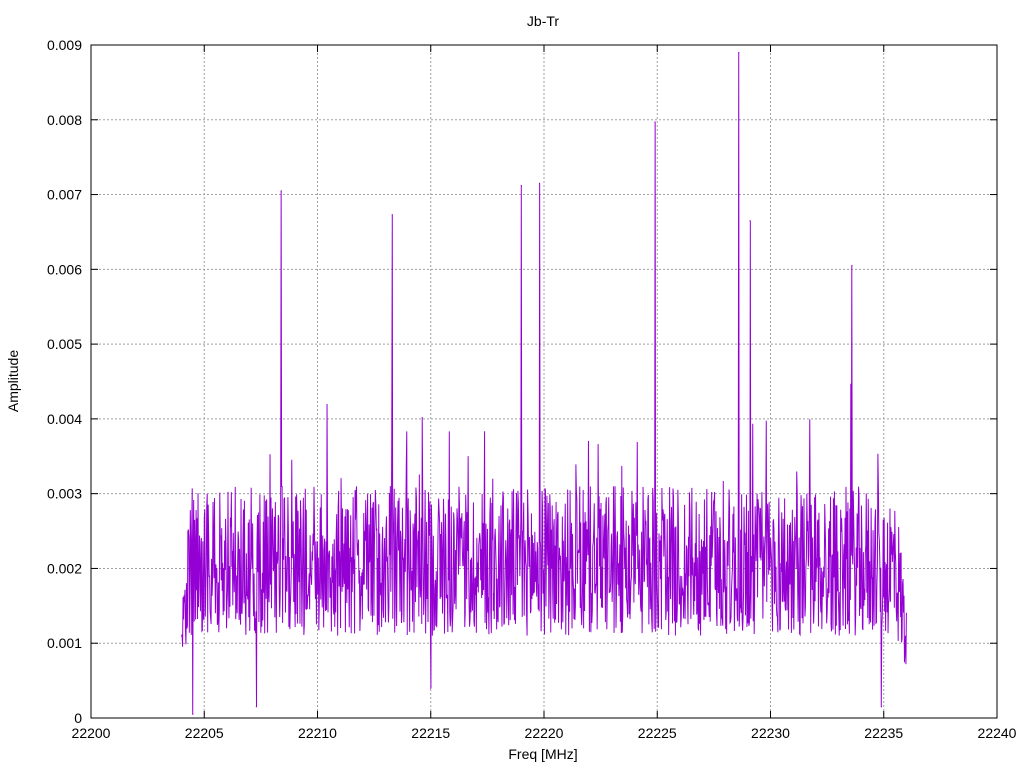 This screenshot has height=773, width=1024. What do you see at coordinates (78, 718) in the screenshot?
I see `y-tick-label: 0` at bounding box center [78, 718].